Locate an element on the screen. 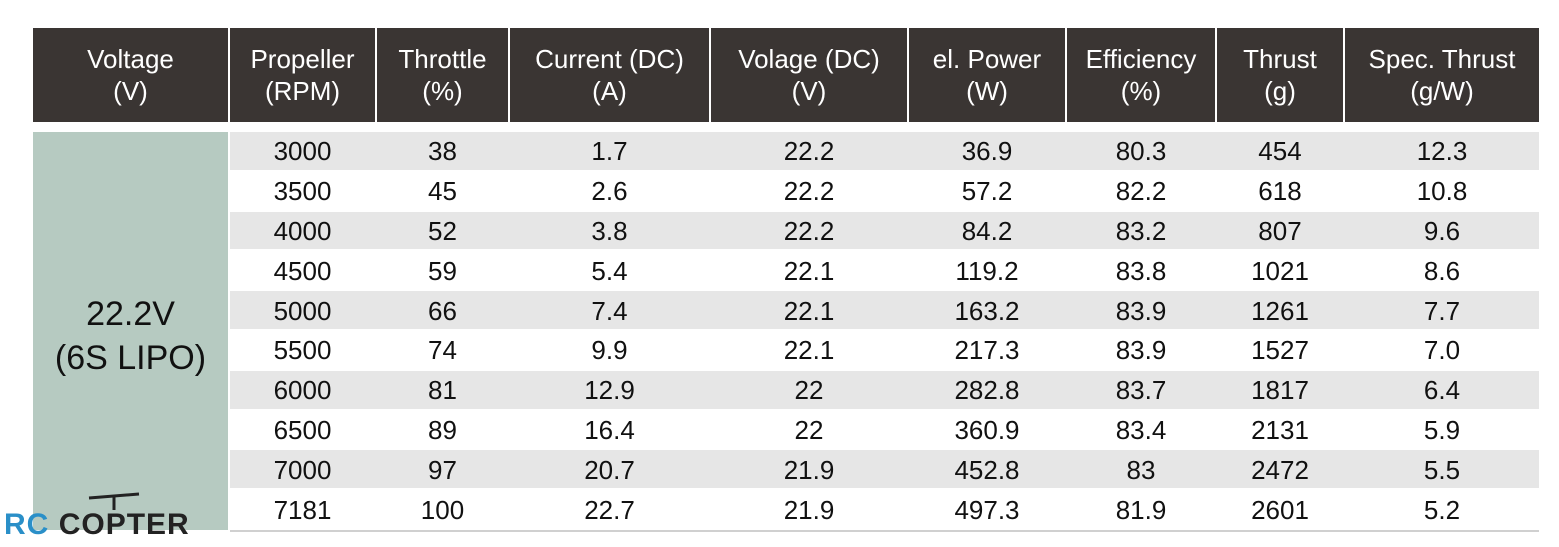  header-text: Propeller is located at coordinates (302, 59).